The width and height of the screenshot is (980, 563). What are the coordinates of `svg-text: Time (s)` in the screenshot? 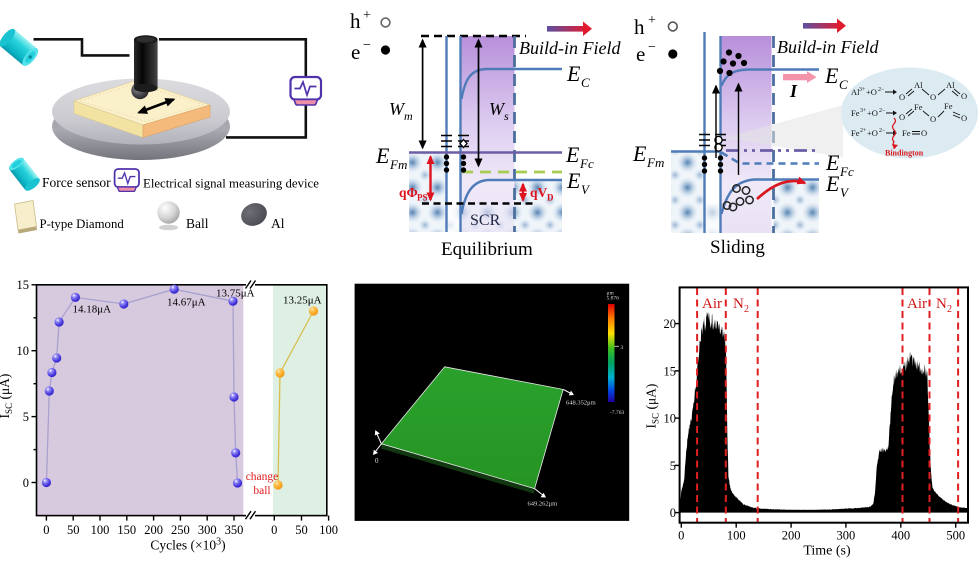 It's located at (827, 551).